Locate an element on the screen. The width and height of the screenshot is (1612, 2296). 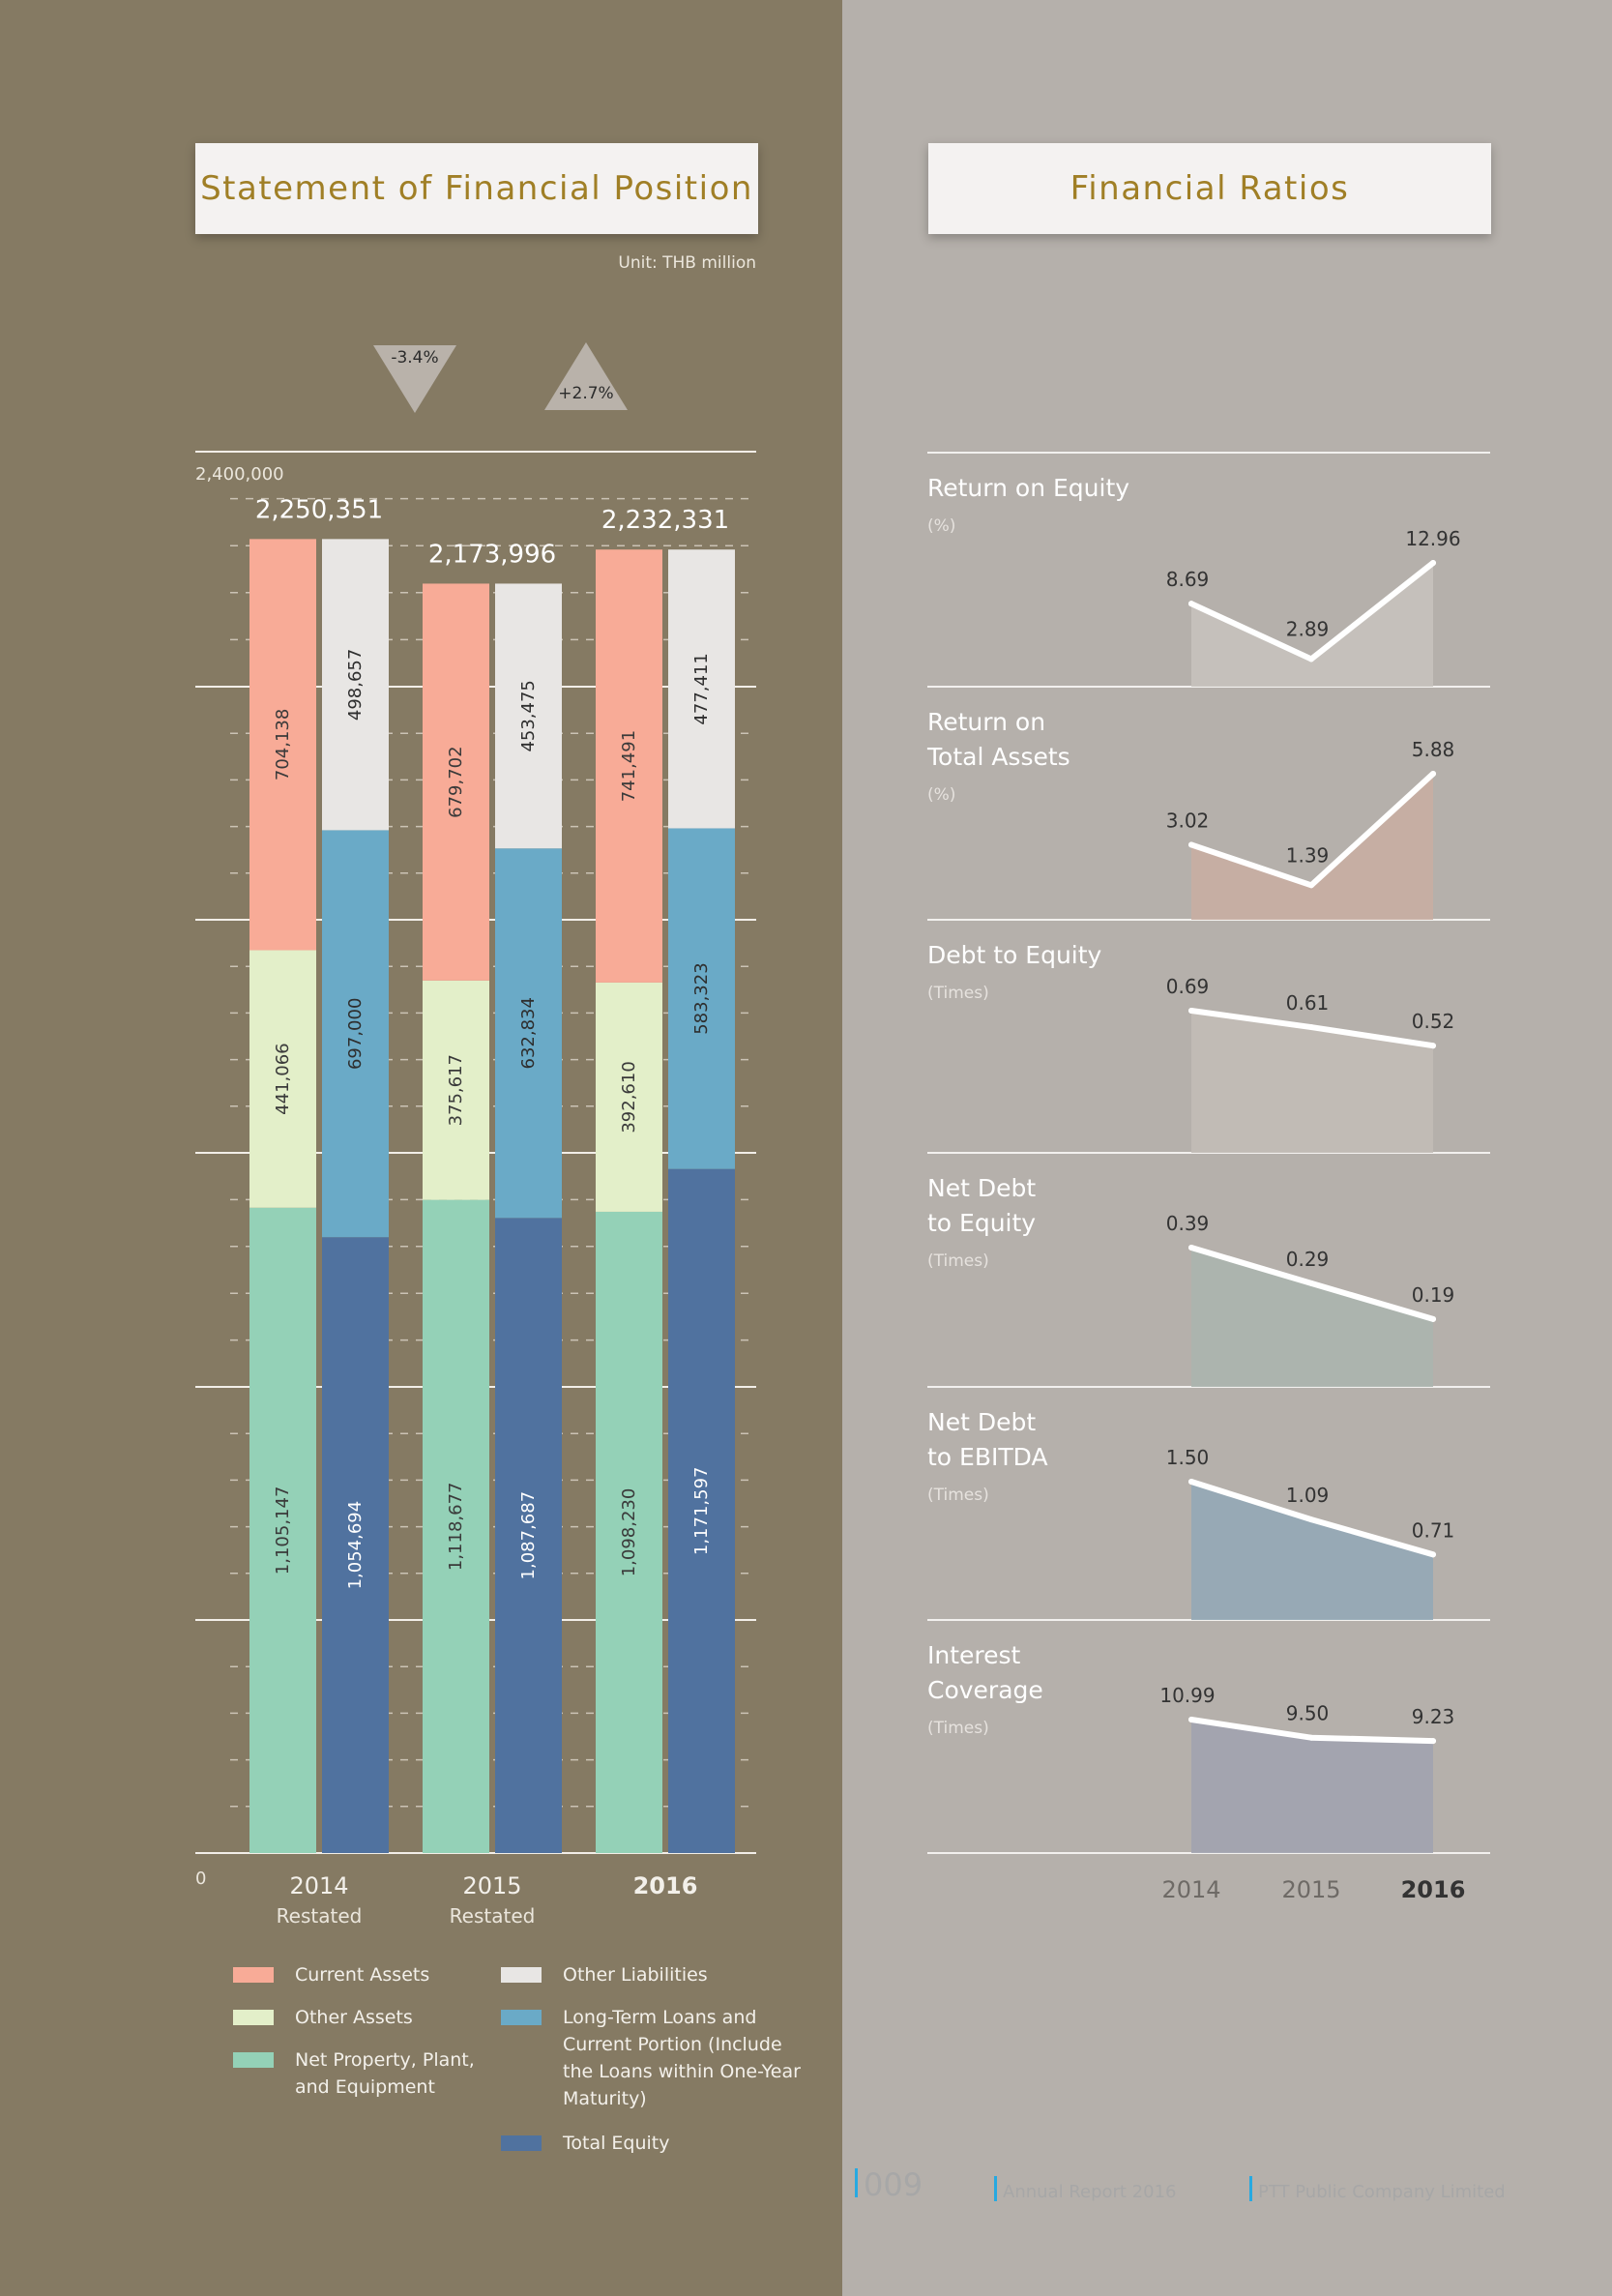
ratio-value-label: 0.39 is located at coordinates (1188, 1223).